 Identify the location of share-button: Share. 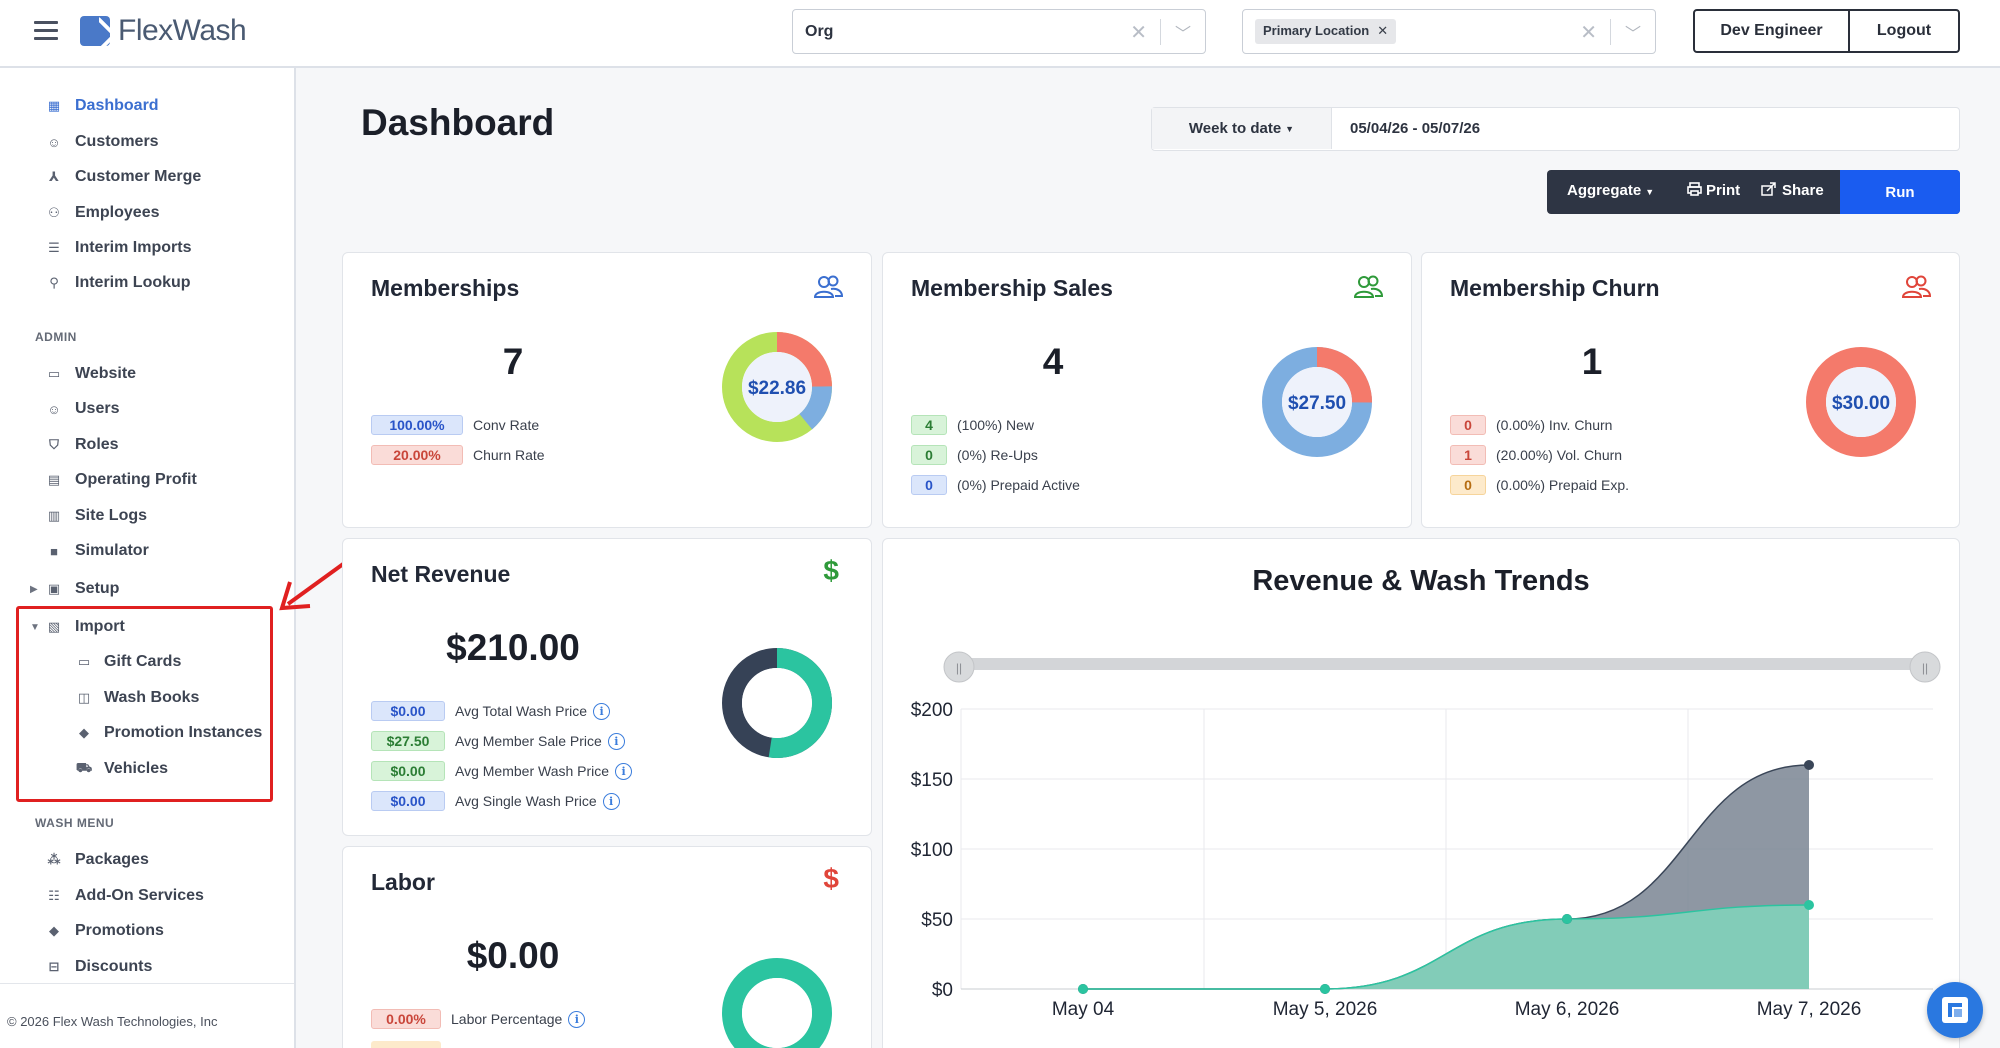
(1792, 190).